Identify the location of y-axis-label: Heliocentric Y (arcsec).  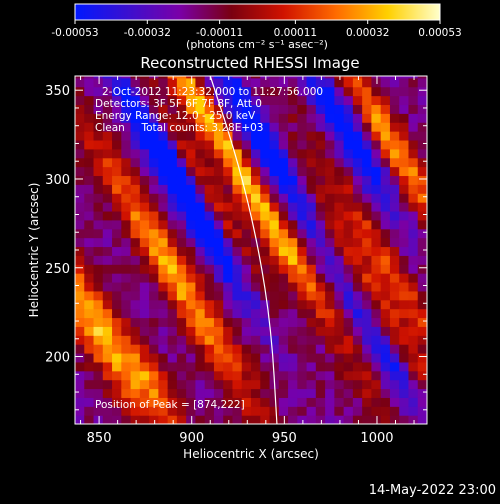
(34, 250).